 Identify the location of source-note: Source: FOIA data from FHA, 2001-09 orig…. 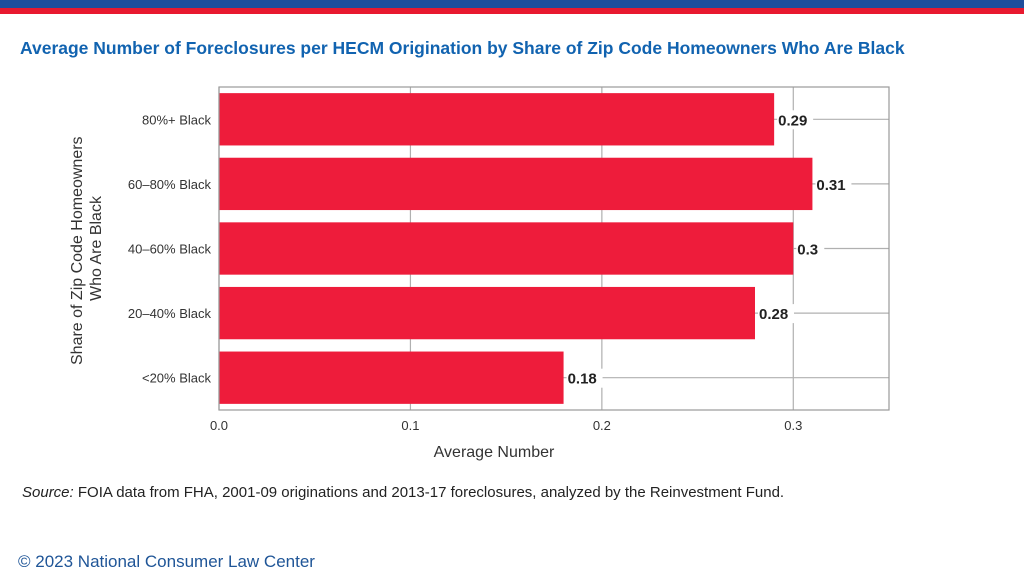
(403, 492).